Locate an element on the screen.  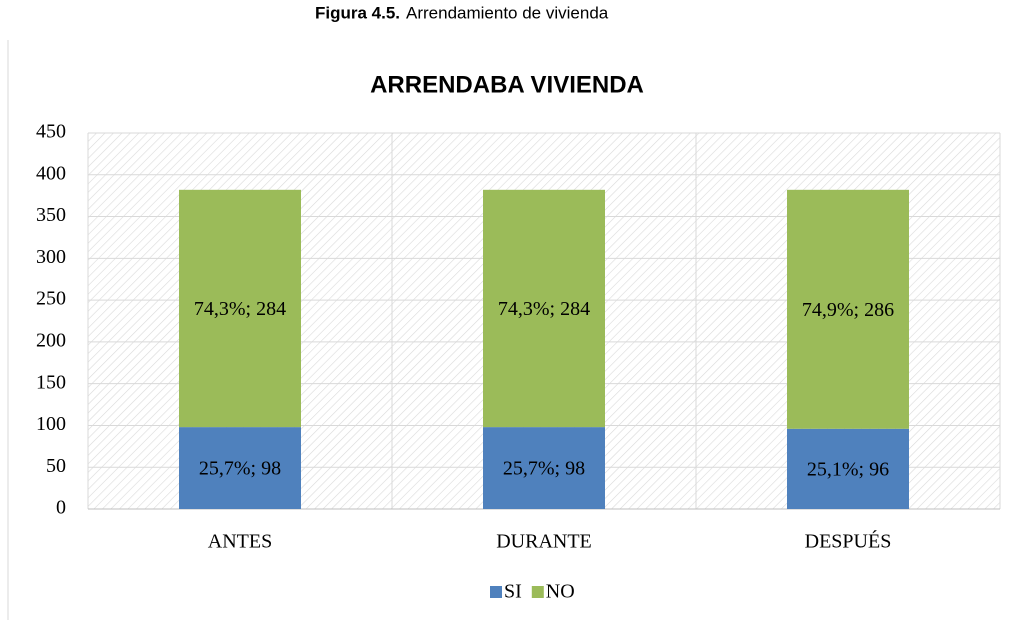
y-tick-label: 250 is located at coordinates (51, 299).